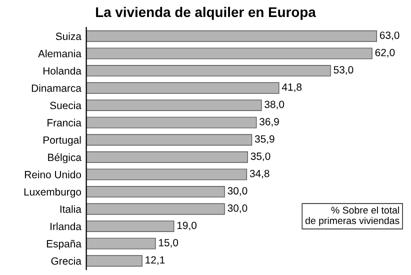 The width and height of the screenshot is (411, 275). I want to click on y-tick-label: Alemania, so click(60, 54).